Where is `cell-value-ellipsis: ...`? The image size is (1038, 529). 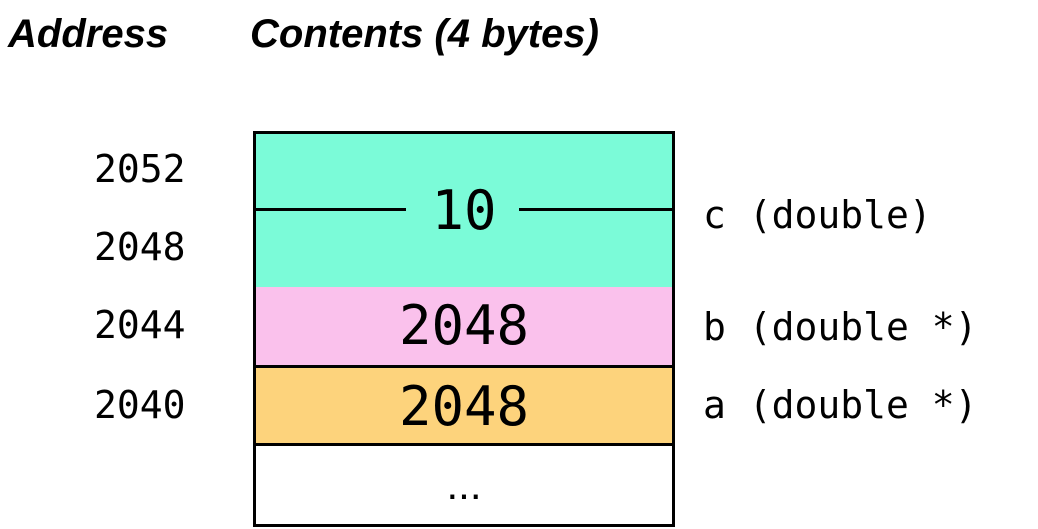 cell-value-ellipsis: ... is located at coordinates (464, 484).